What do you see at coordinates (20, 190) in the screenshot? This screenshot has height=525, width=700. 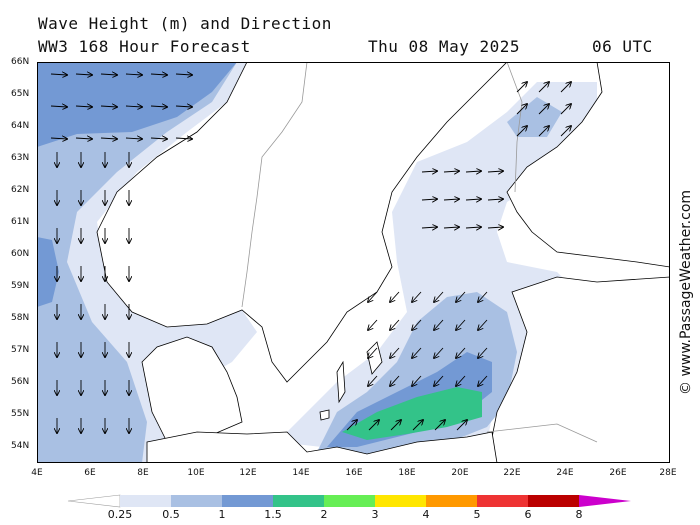 I see `lat-label: 62N` at bounding box center [20, 190].